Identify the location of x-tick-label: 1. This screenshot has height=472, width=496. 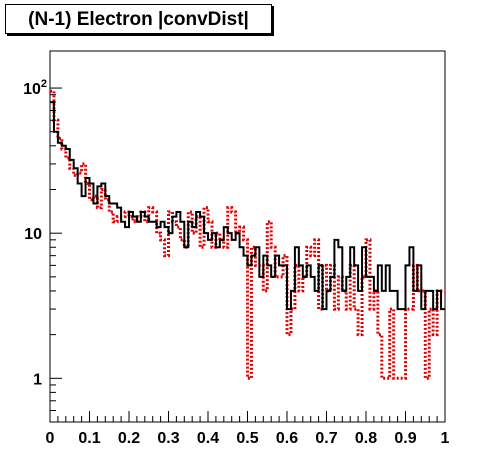
(445, 438).